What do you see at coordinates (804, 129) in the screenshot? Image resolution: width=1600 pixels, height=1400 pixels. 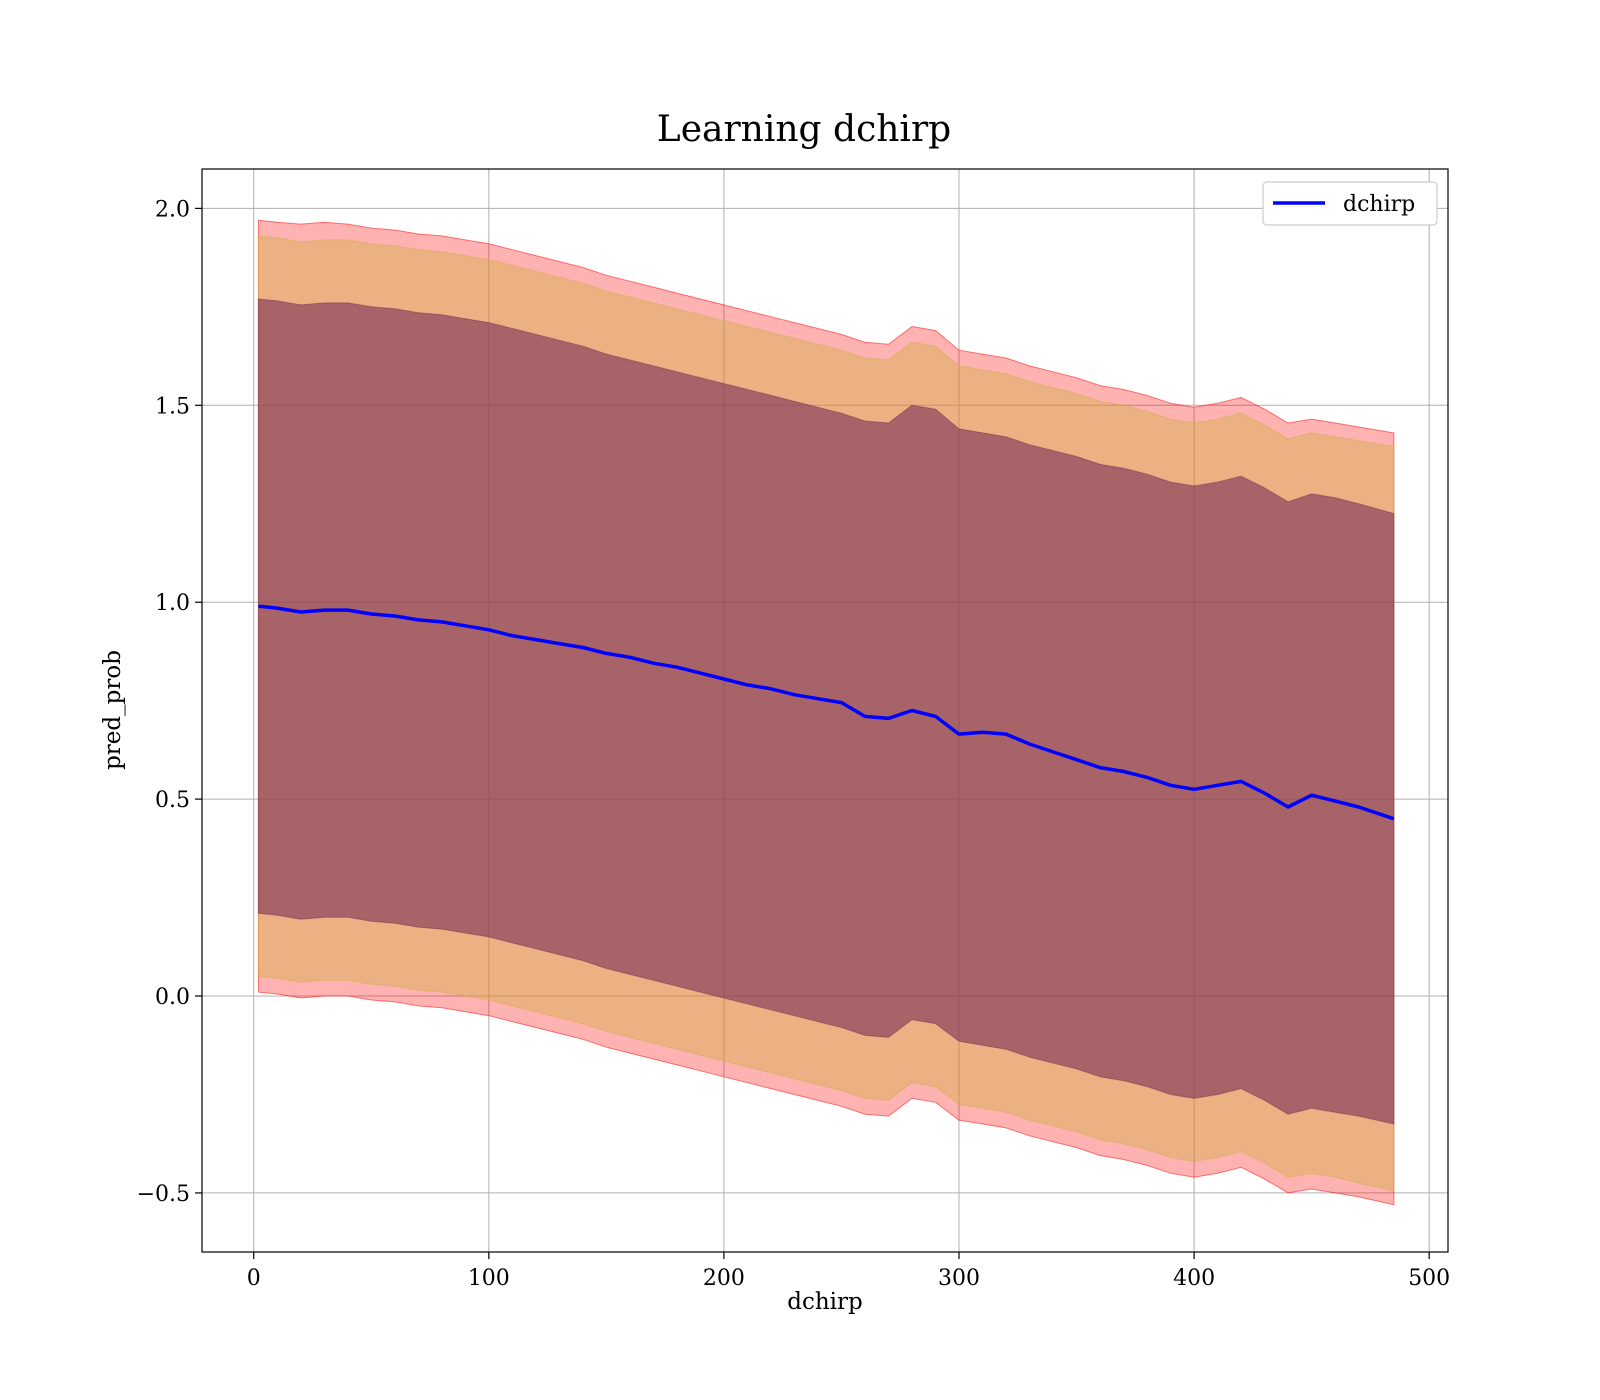 I see `chart-title: Learning dchirp` at bounding box center [804, 129].